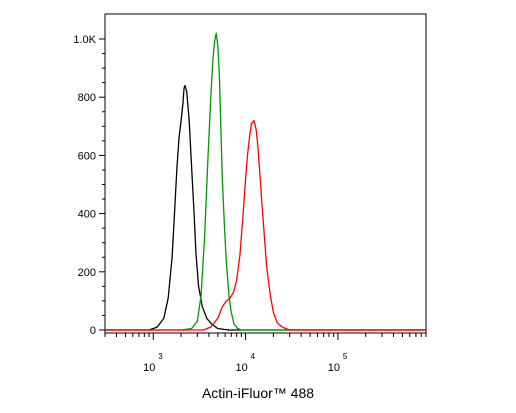  Describe the element at coordinates (160, 356) in the screenshot. I see `x-tick-label-exponent: 3` at that location.